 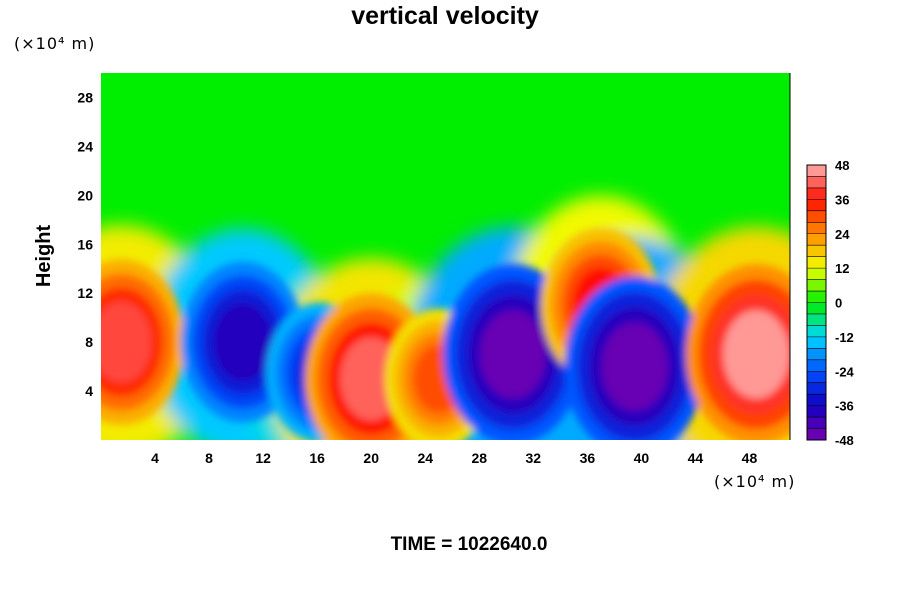 I want to click on x-tick-label: 48, so click(x=750, y=458).